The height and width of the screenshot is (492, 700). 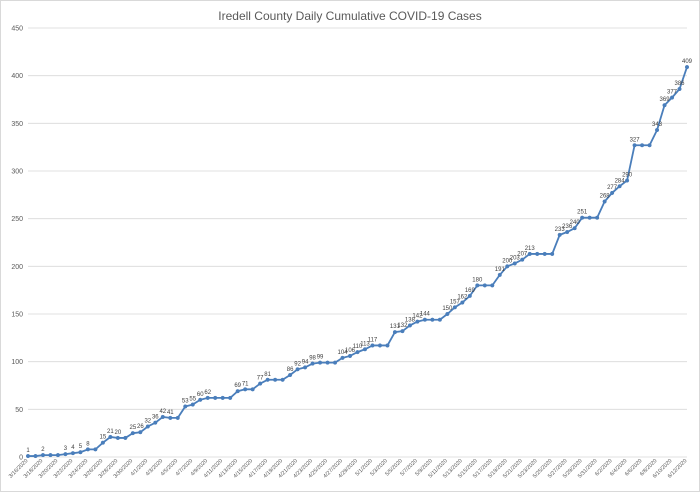 What do you see at coordinates (402, 326) in the screenshot?
I see `data-label: 132` at bounding box center [402, 326].